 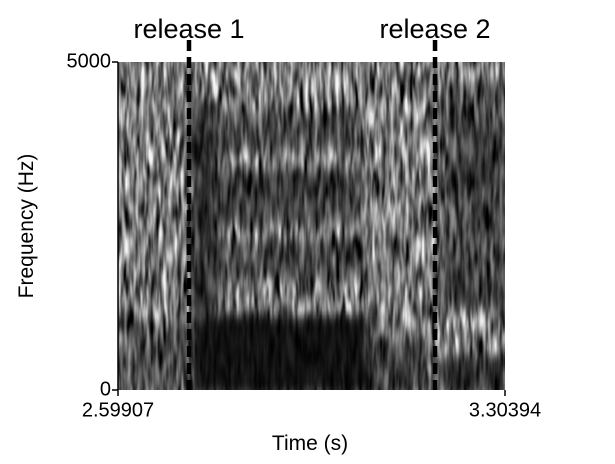 What do you see at coordinates (434, 29) in the screenshot?
I see `annotation: release 2` at bounding box center [434, 29].